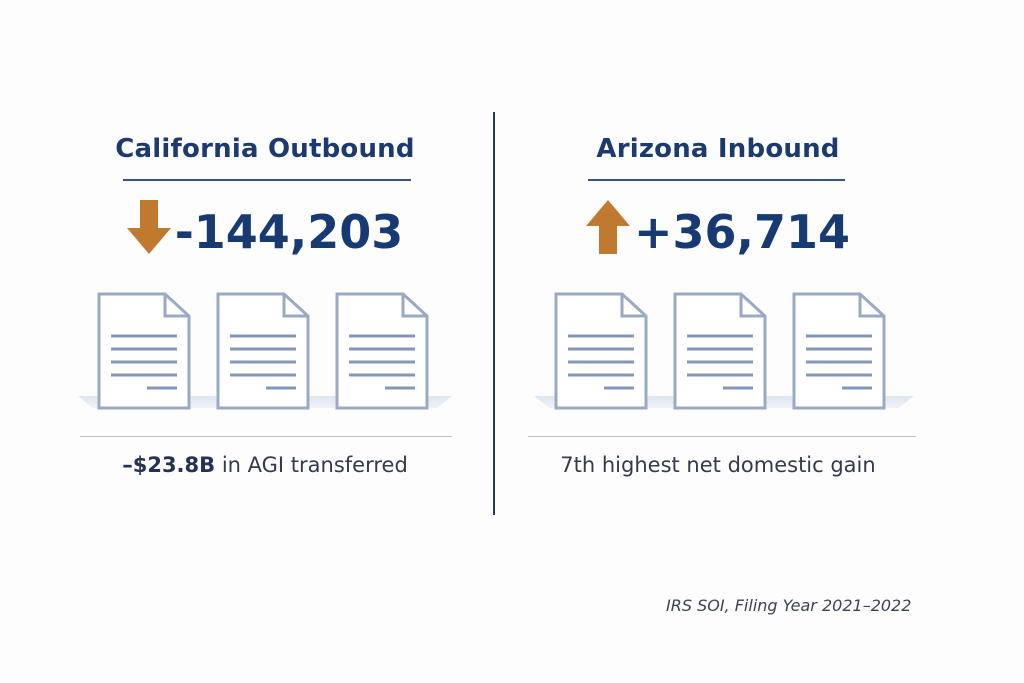 This screenshot has height=683, width=1024. I want to click on note-amount: –$23.8B, so click(169, 465).